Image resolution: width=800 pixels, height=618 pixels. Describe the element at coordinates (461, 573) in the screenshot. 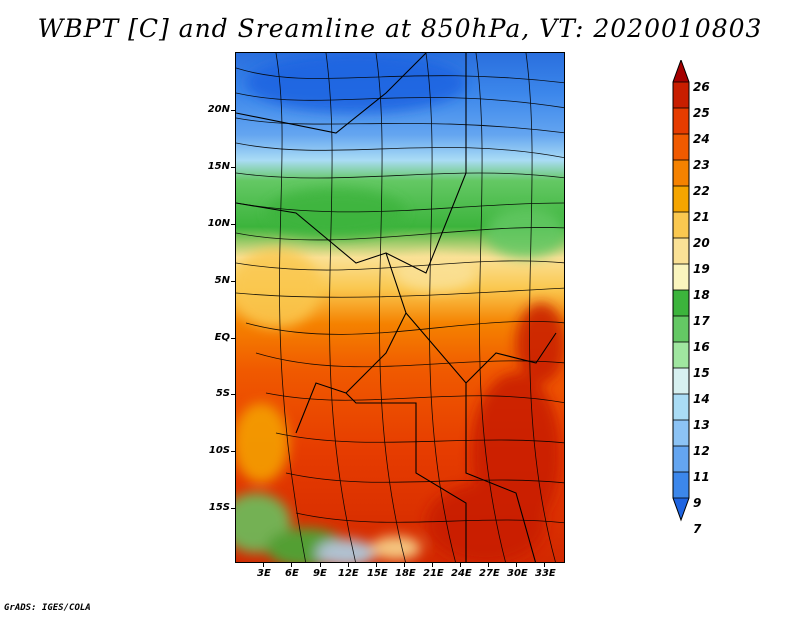

I see `lon-label: 24E` at that location.